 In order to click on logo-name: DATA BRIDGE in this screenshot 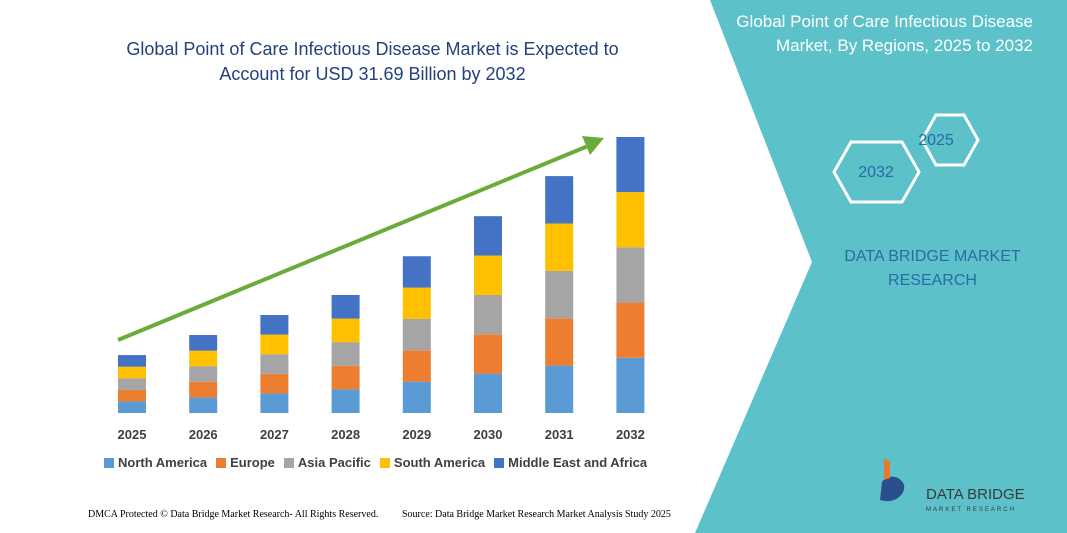, I will do `click(975, 494)`.